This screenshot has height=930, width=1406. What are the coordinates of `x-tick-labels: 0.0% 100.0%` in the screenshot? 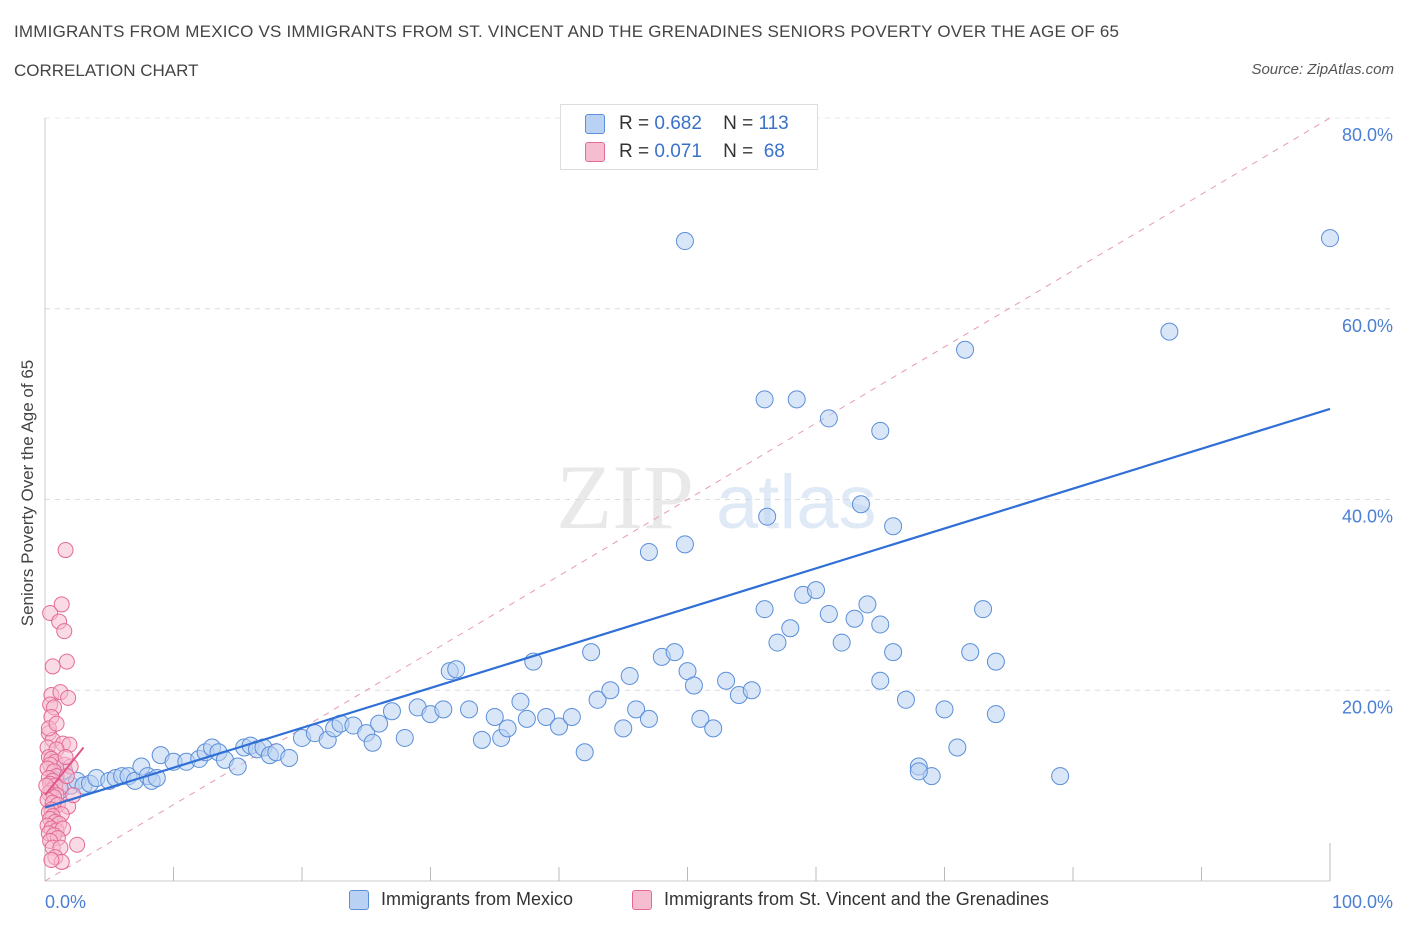 It's located at (719, 902).